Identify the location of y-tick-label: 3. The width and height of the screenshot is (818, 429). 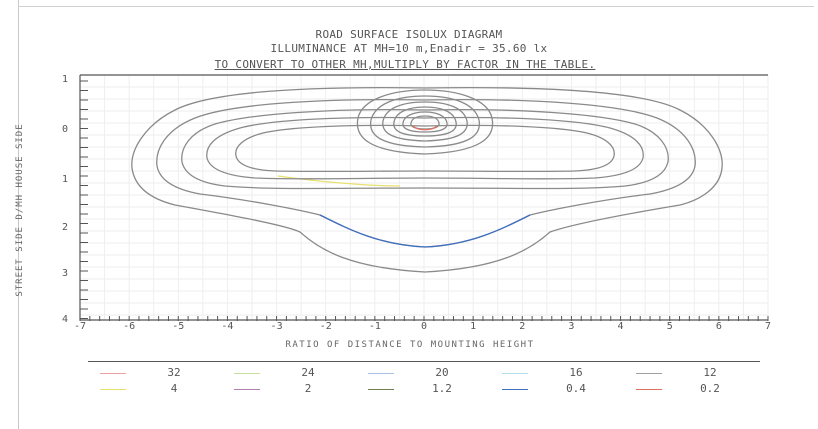
(65, 273).